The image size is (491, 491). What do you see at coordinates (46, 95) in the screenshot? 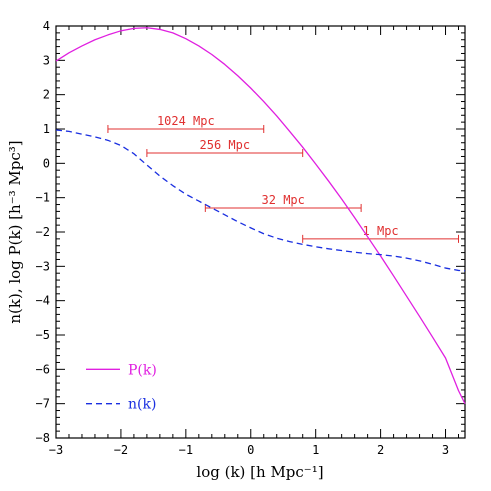
I see `y-tick-label: 2` at bounding box center [46, 95].